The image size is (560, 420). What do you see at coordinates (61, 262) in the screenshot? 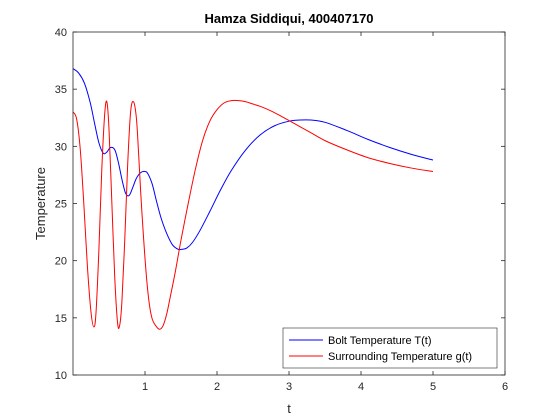
I see `y-tick-label: 20` at bounding box center [61, 262].